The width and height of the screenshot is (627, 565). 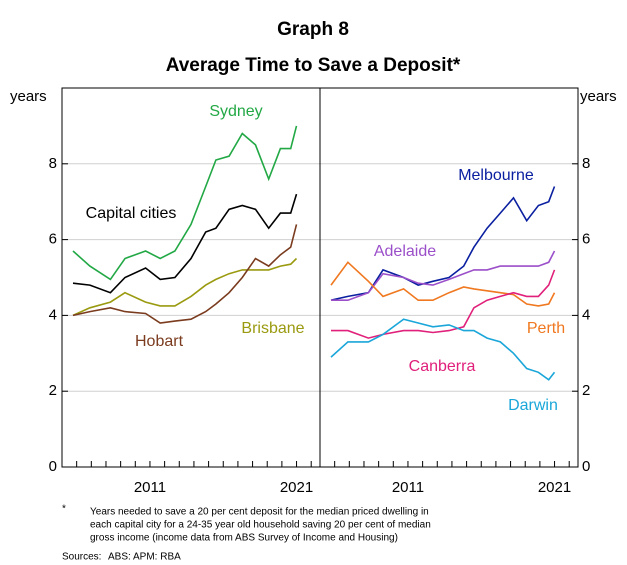 What do you see at coordinates (144, 557) in the screenshot?
I see `sources: ABS: APM: RBA` at bounding box center [144, 557].